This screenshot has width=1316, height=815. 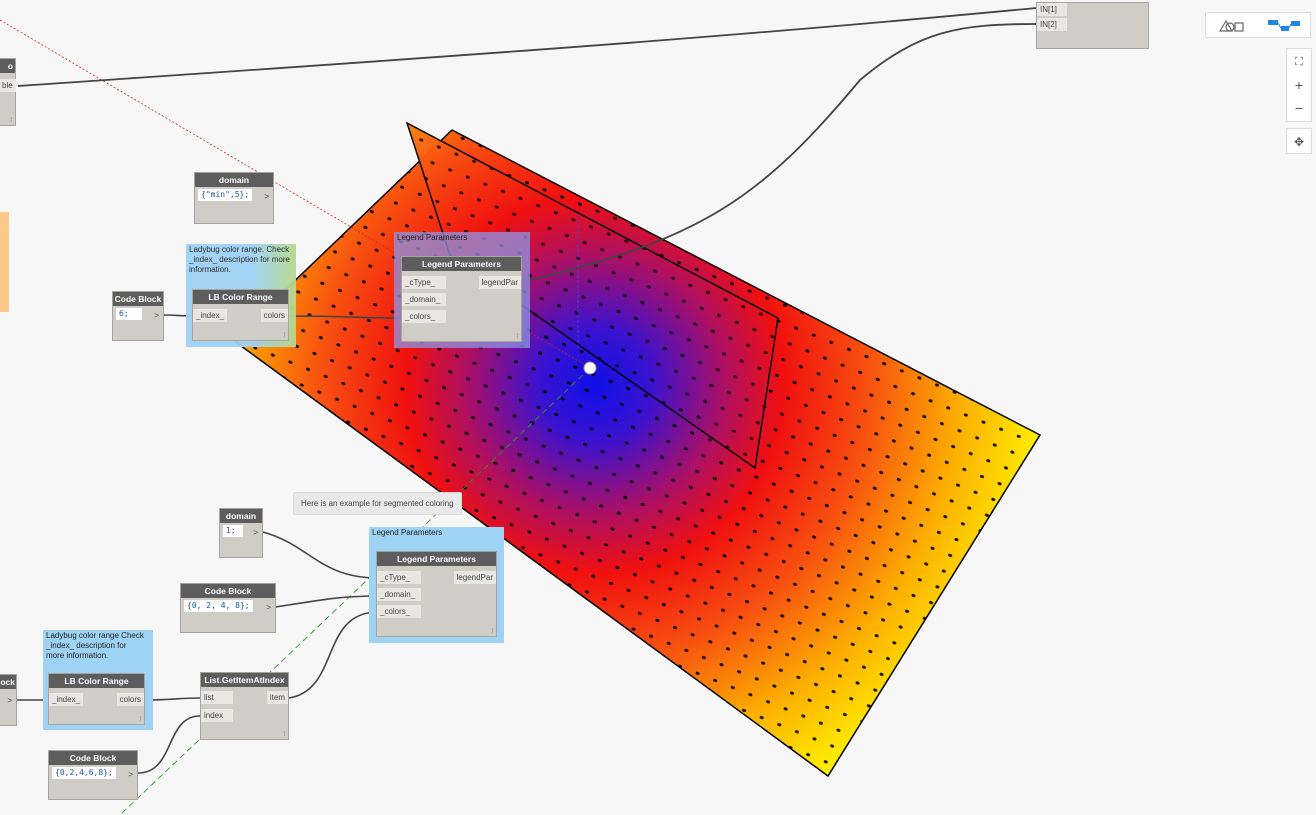 What do you see at coordinates (1258, 25) in the screenshot?
I see `view-toggle-bar` at bounding box center [1258, 25].